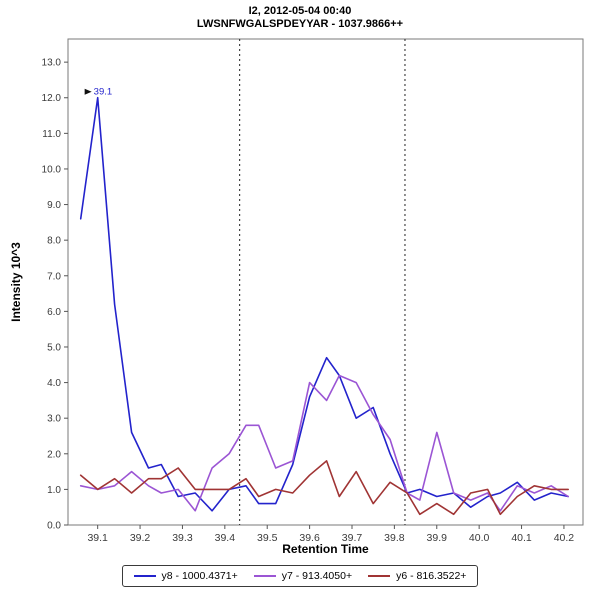  What do you see at coordinates (54, 205) in the screenshot?
I see `y-tick-label: 9.0` at bounding box center [54, 205].